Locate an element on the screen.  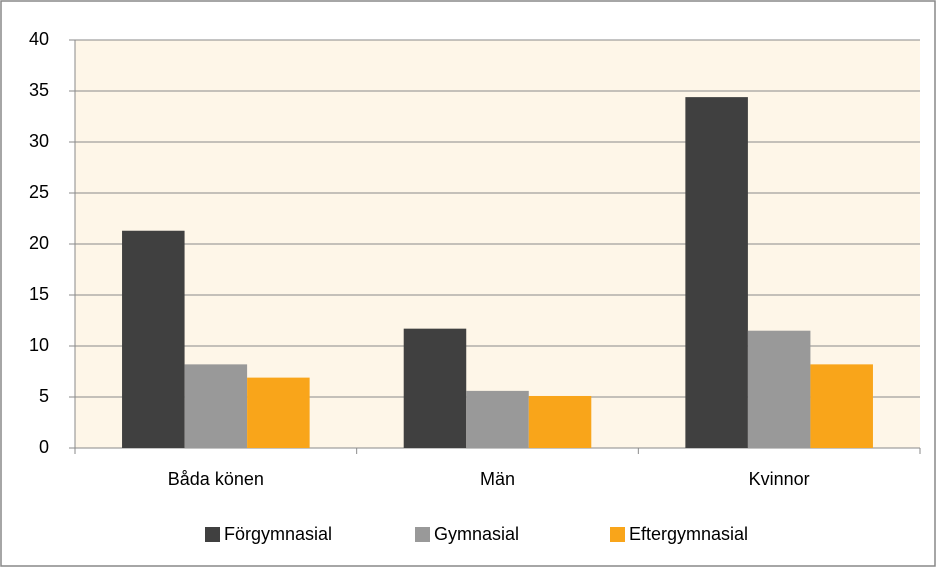
x-tick-label: Män is located at coordinates (497, 479).